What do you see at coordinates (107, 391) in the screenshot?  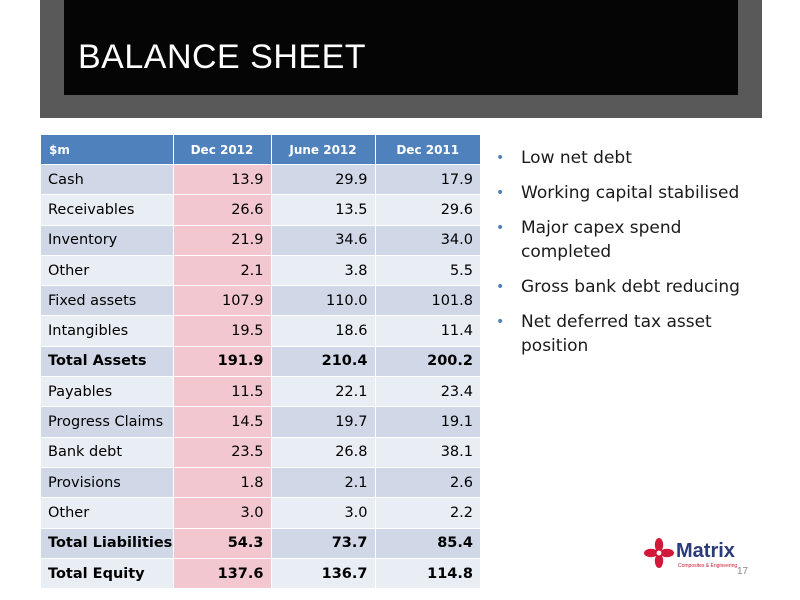 I see `row-label-cell: Payables` at bounding box center [107, 391].